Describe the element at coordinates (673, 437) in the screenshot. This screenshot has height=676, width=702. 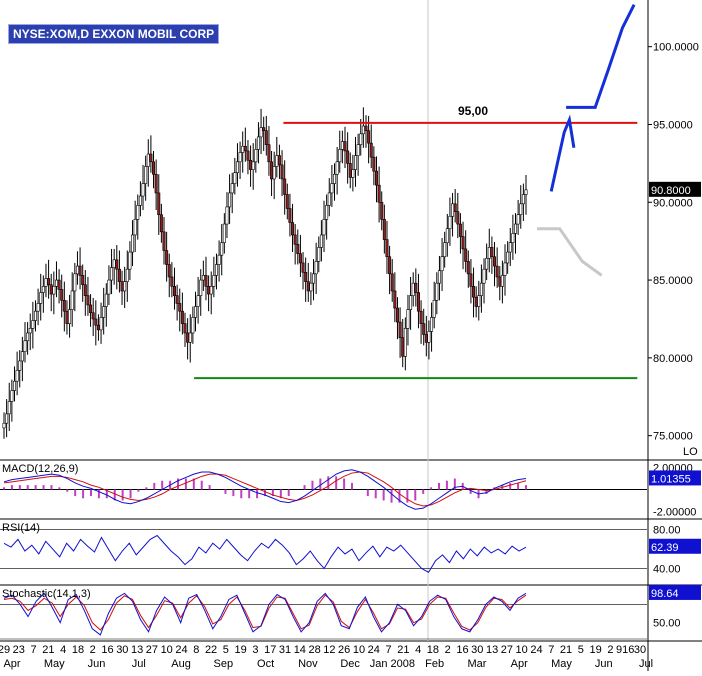
I see `price-tick-label: 75.0000` at that location.